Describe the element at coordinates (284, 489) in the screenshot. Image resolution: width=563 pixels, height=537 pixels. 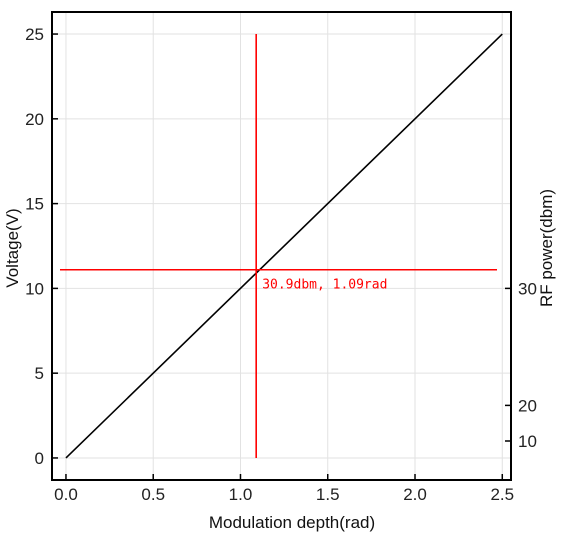
I see `x-axis-ticks: 0.0 0.5 1.0 1.5 2.0 2.5` at that location.